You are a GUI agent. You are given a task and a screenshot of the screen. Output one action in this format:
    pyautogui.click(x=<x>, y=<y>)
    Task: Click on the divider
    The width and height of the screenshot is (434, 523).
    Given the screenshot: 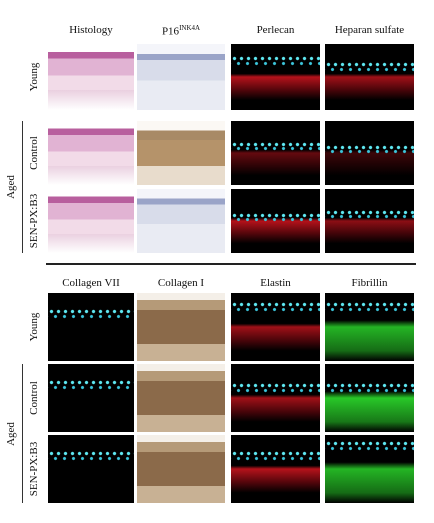 What is the action you would take?
    pyautogui.click(x=231, y=264)
    